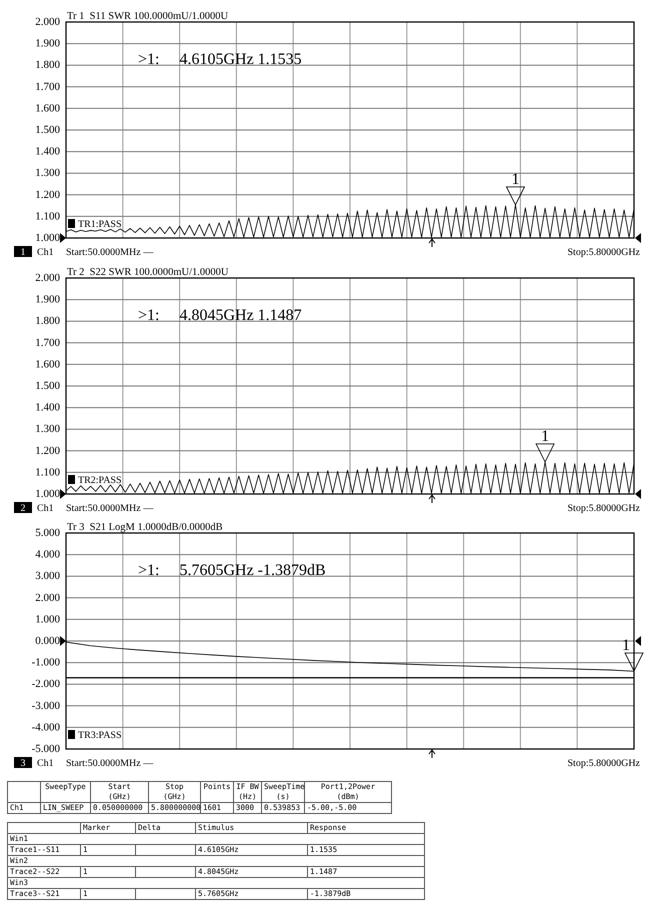 The height and width of the screenshot is (916, 655). What do you see at coordinates (47, 641) in the screenshot?
I see `y-tick-label: 0.000` at bounding box center [47, 641].